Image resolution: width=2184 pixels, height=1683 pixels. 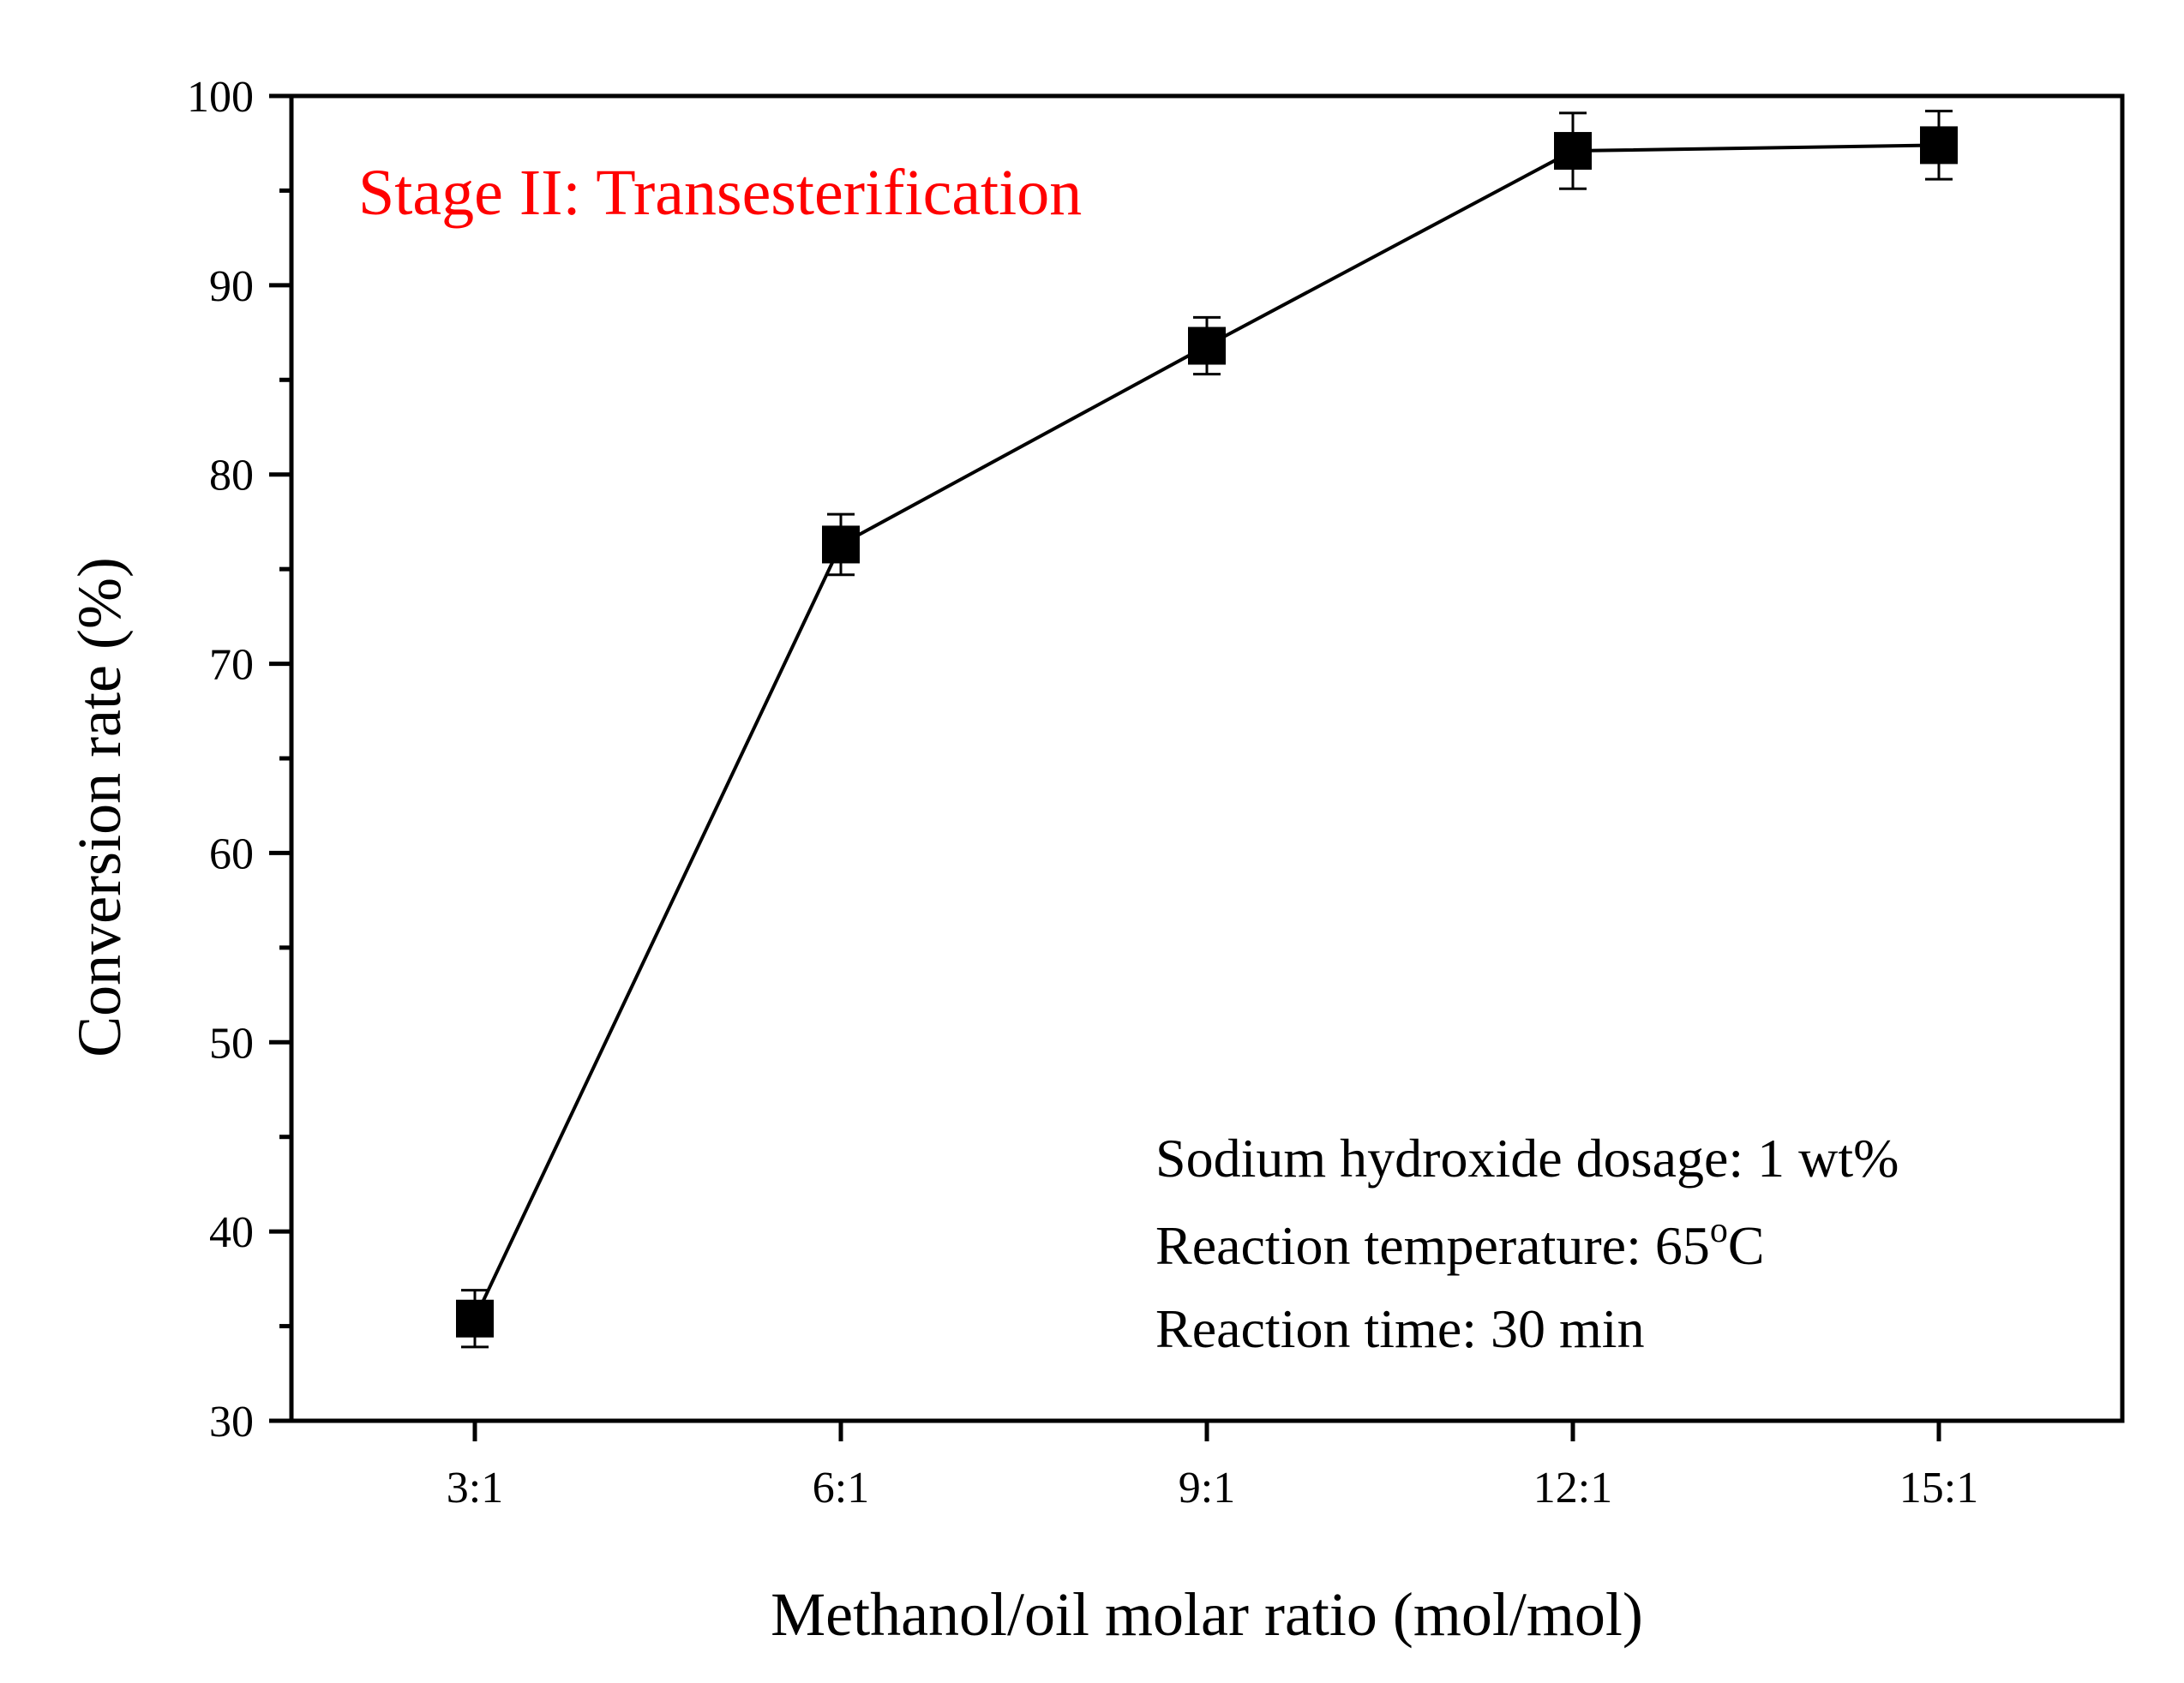 What do you see at coordinates (232, 286) in the screenshot?
I see `y-tick-label: 90` at bounding box center [232, 286].